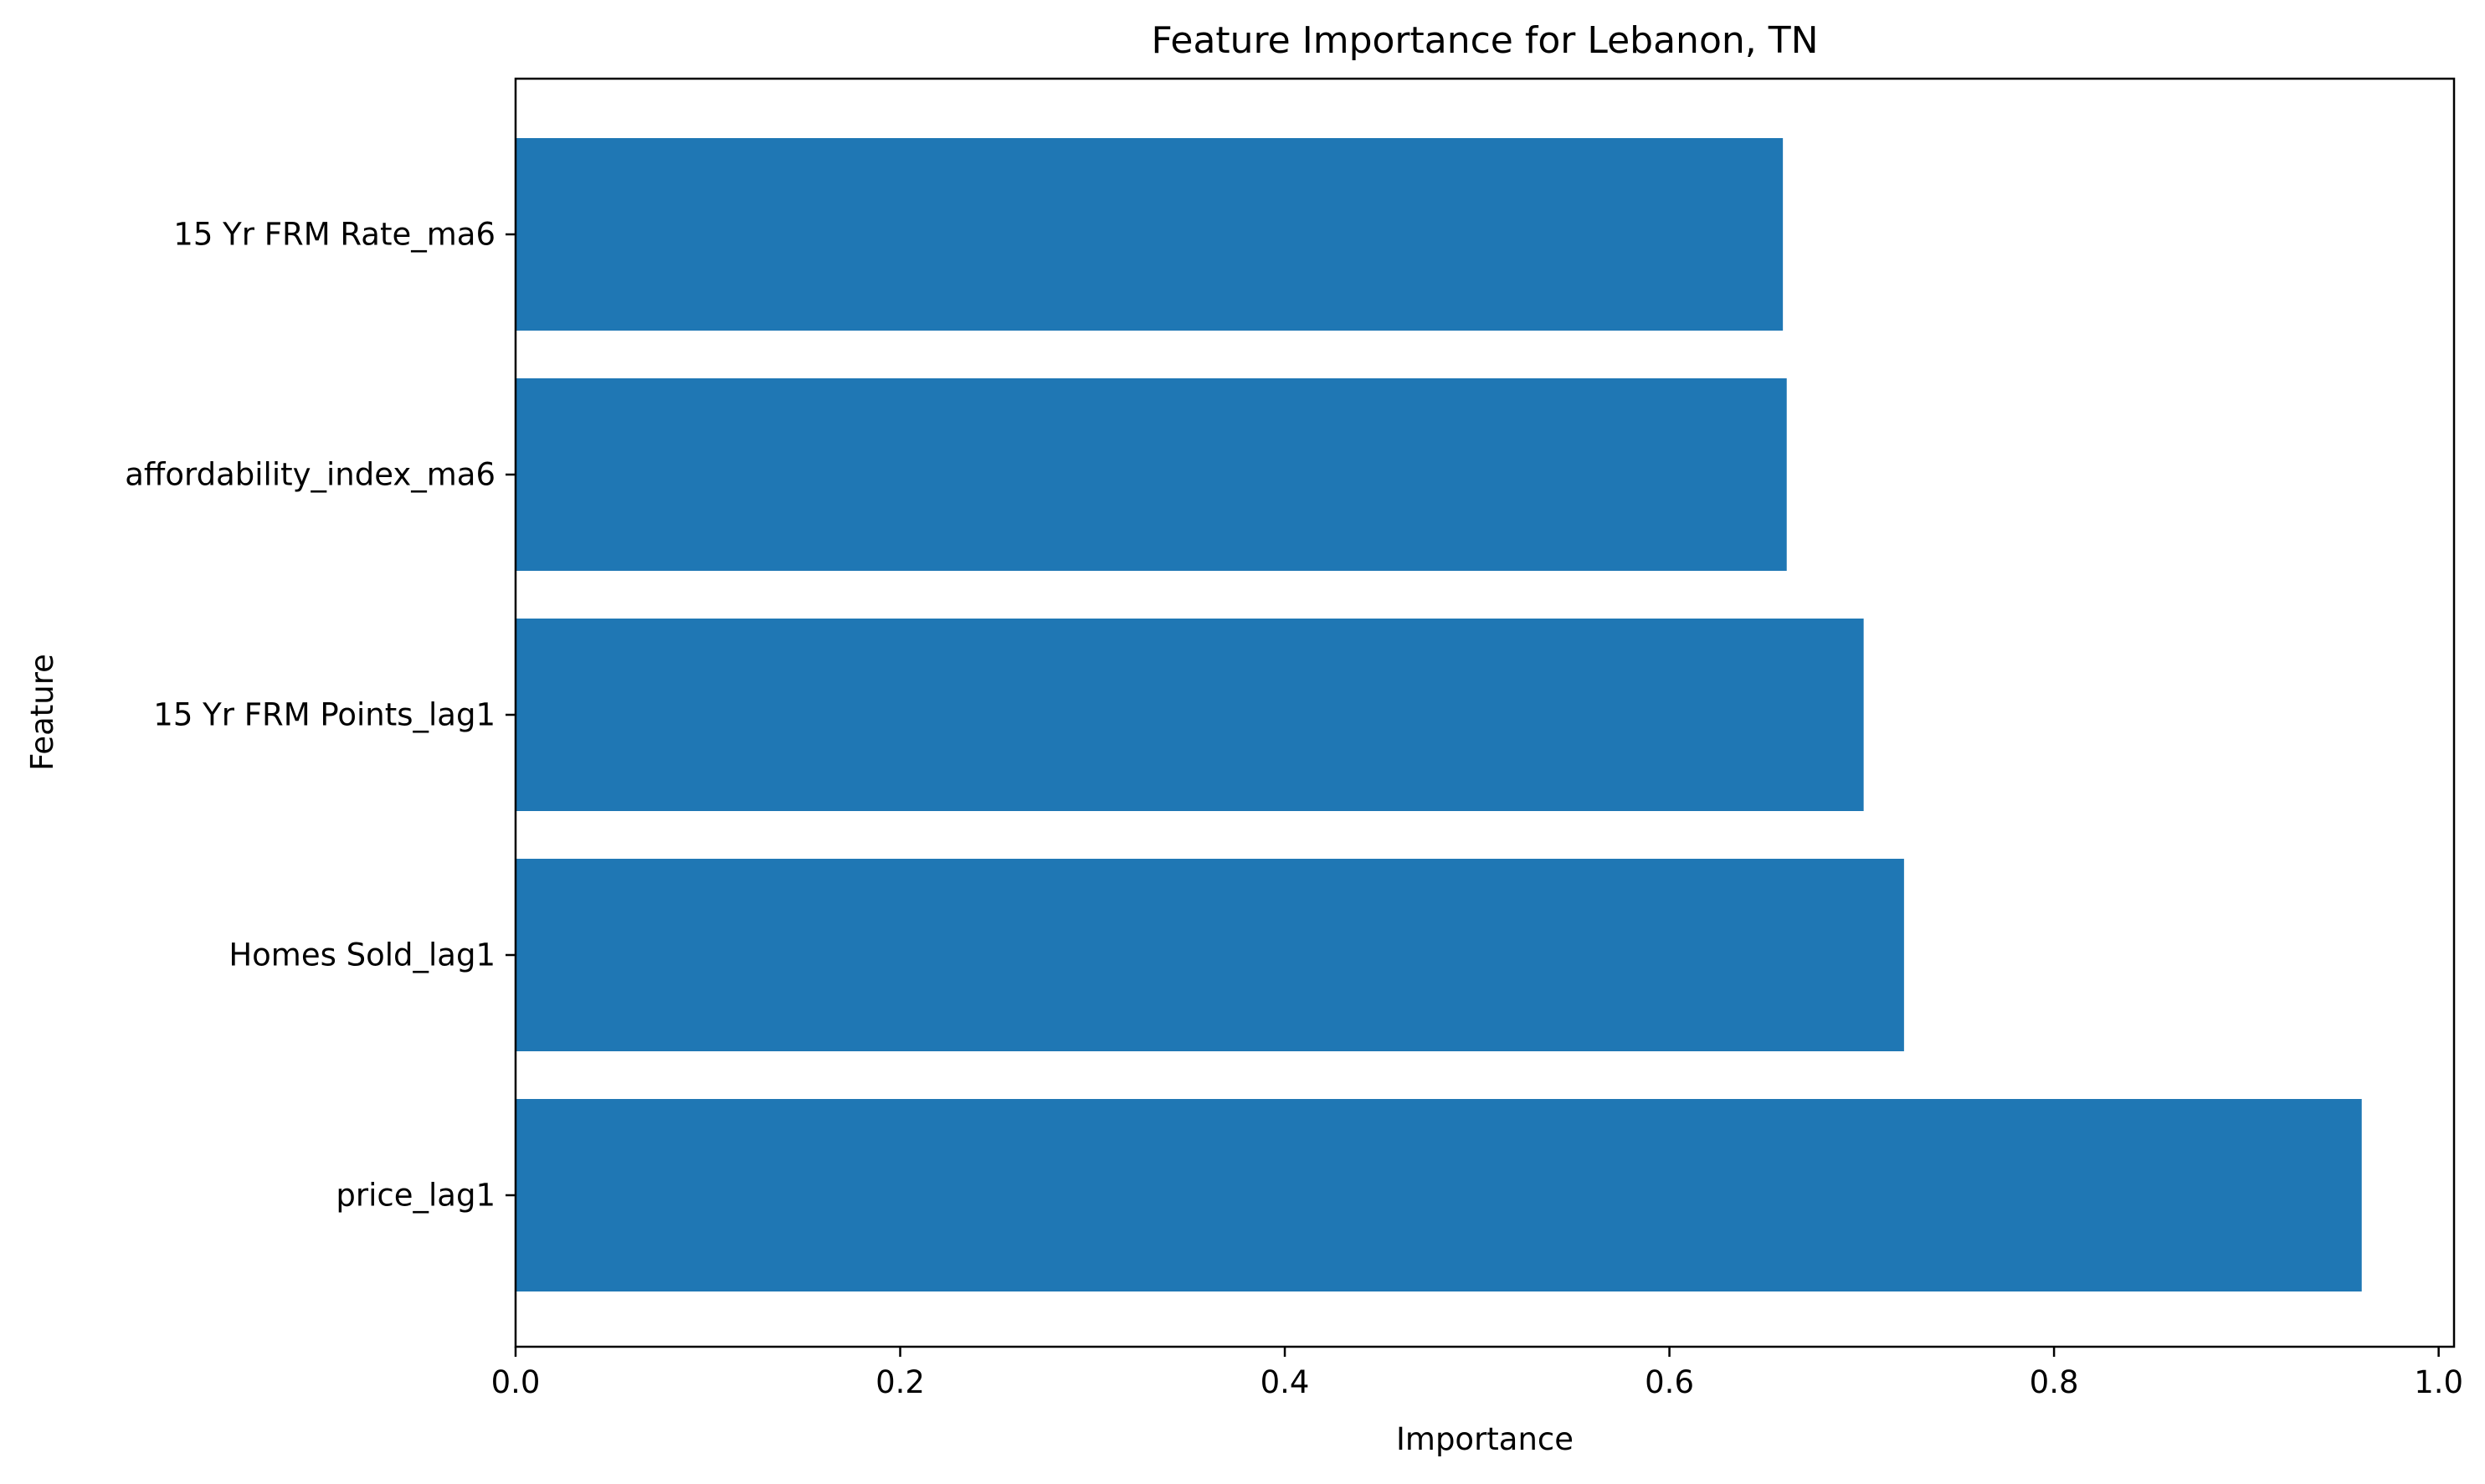 The width and height of the screenshot is (2485, 1484). What do you see at coordinates (1669, 1382) in the screenshot?
I see `x-tick-label: 0.6` at bounding box center [1669, 1382].